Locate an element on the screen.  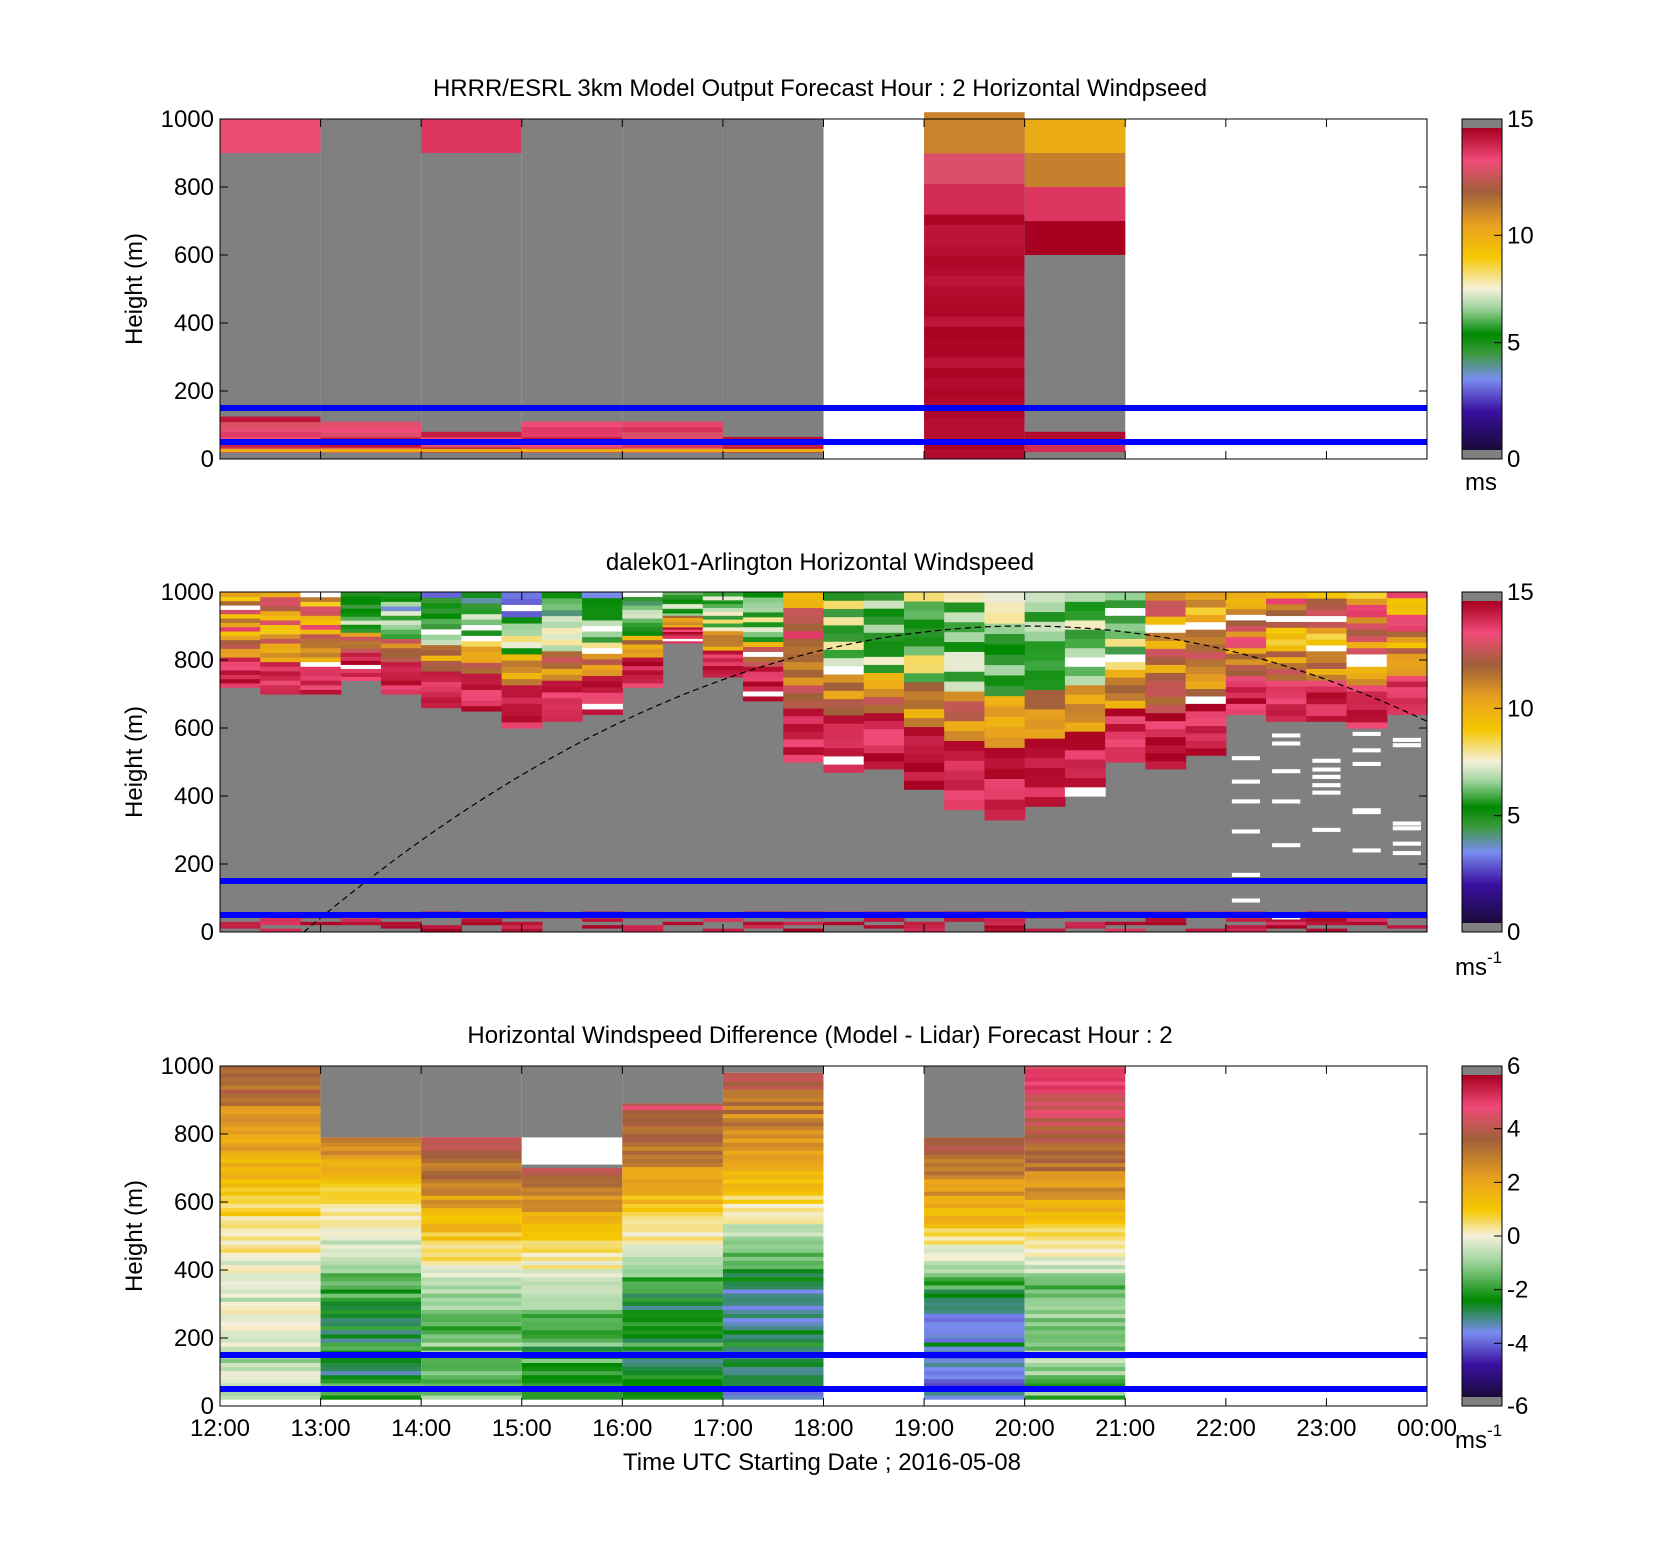
colorbar-ticks: 0 5 10 15 is located at coordinates (1514, 762).